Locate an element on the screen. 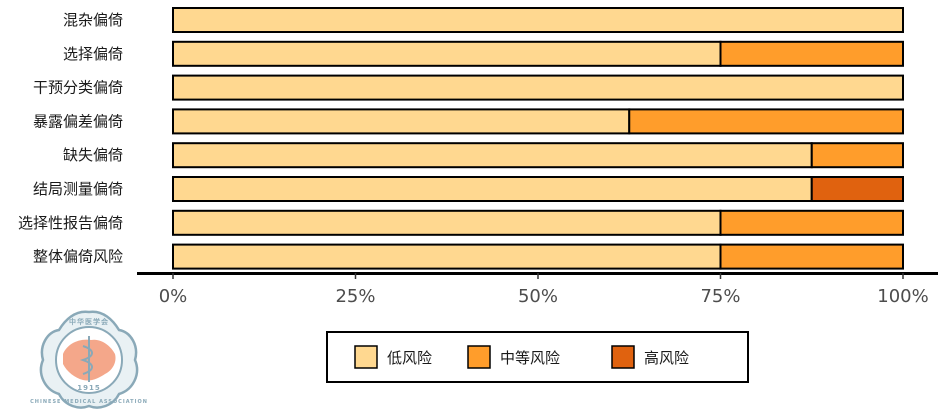 Image resolution: width=949 pixels, height=418 pixels. x-tick-label: 100% is located at coordinates (902, 296).